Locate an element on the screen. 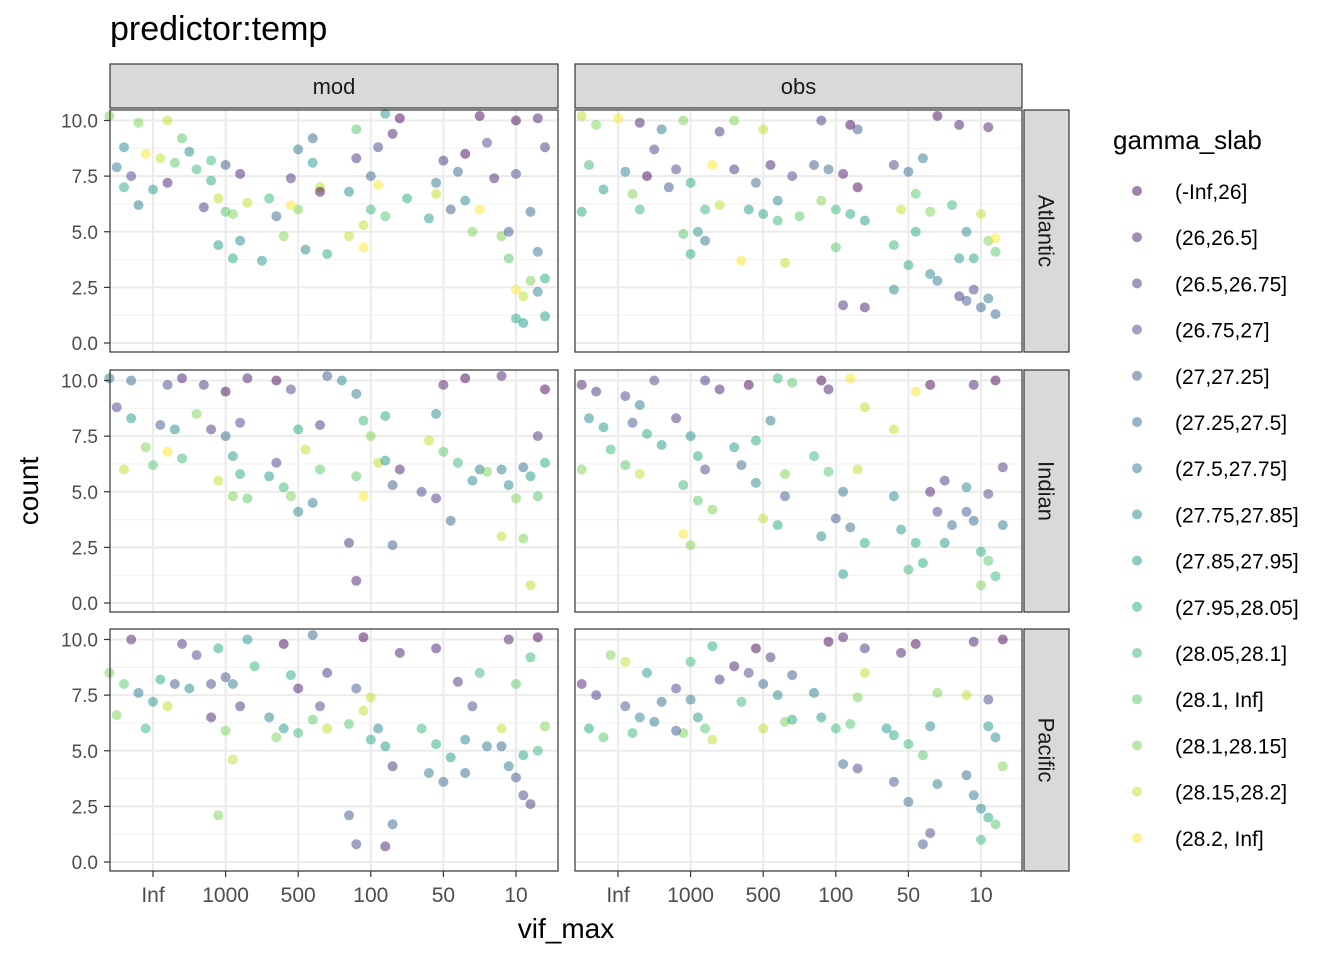  legend-item: (27.25,27.5] is located at coordinates (1209, 423).